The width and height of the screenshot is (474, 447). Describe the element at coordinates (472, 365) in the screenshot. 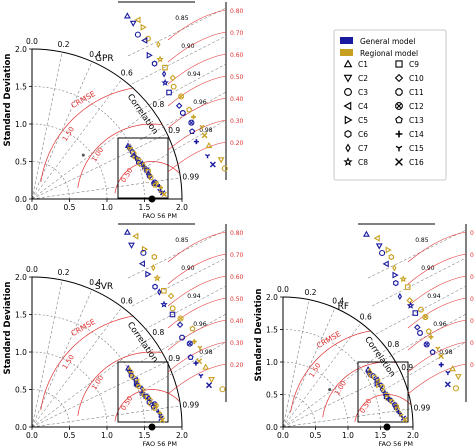

I see `inset-crmse-label: 0.20` at that location.